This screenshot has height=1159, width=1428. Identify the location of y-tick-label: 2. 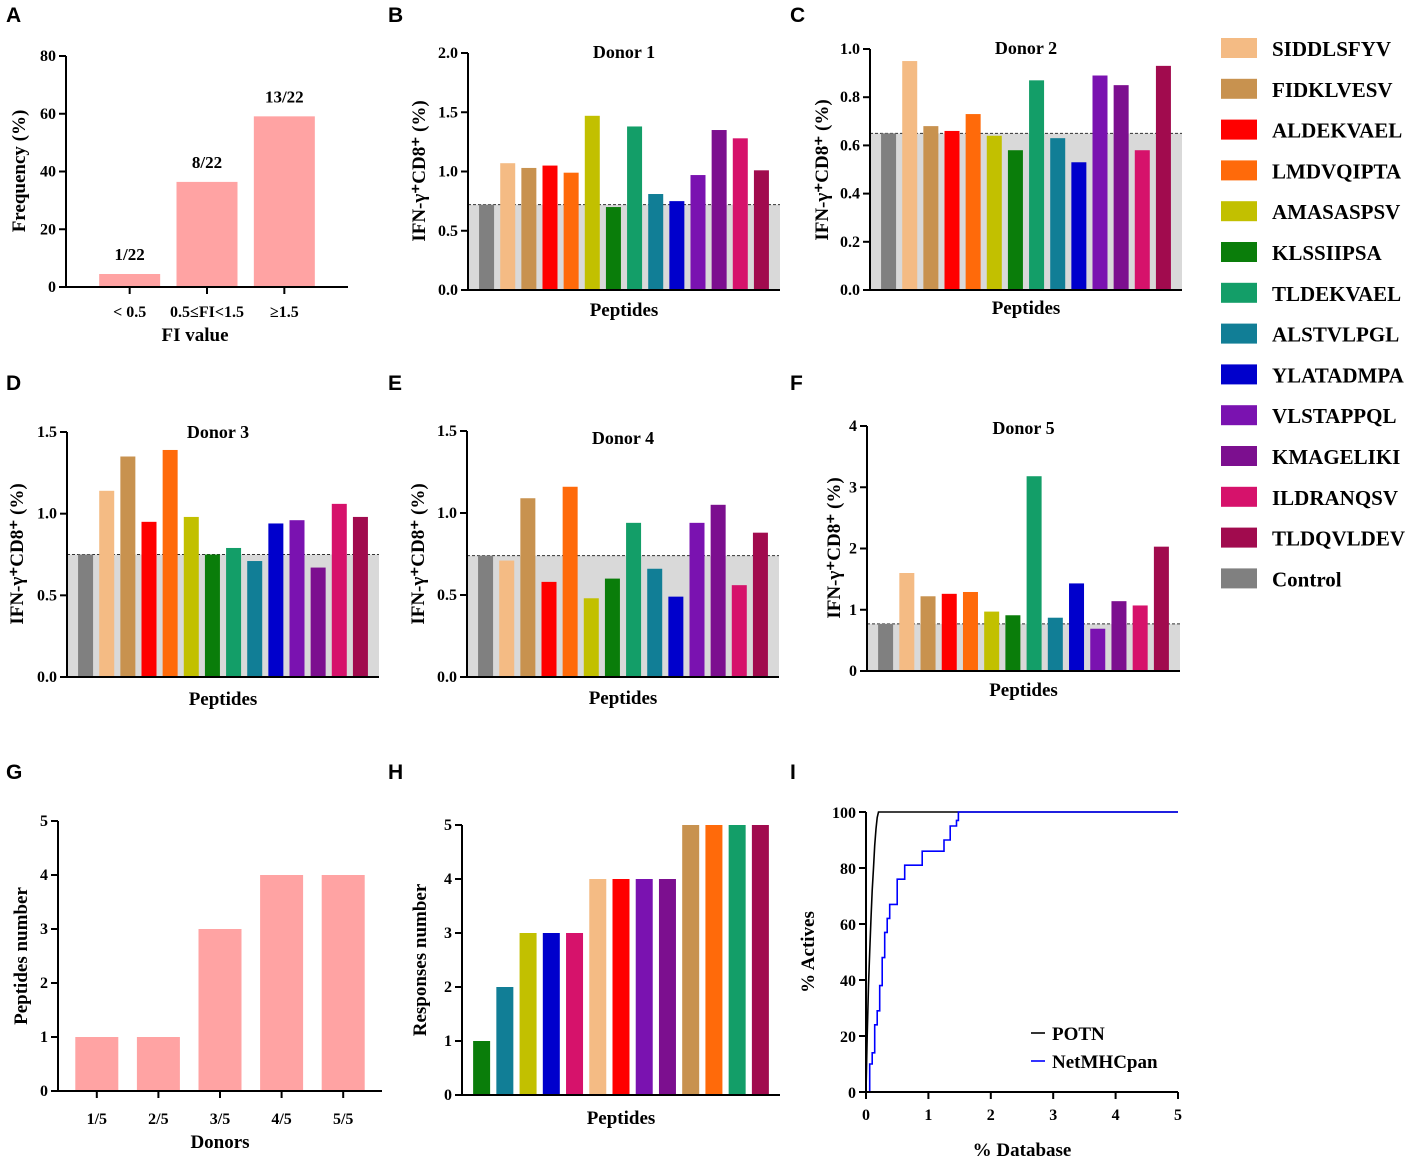
(853, 549).